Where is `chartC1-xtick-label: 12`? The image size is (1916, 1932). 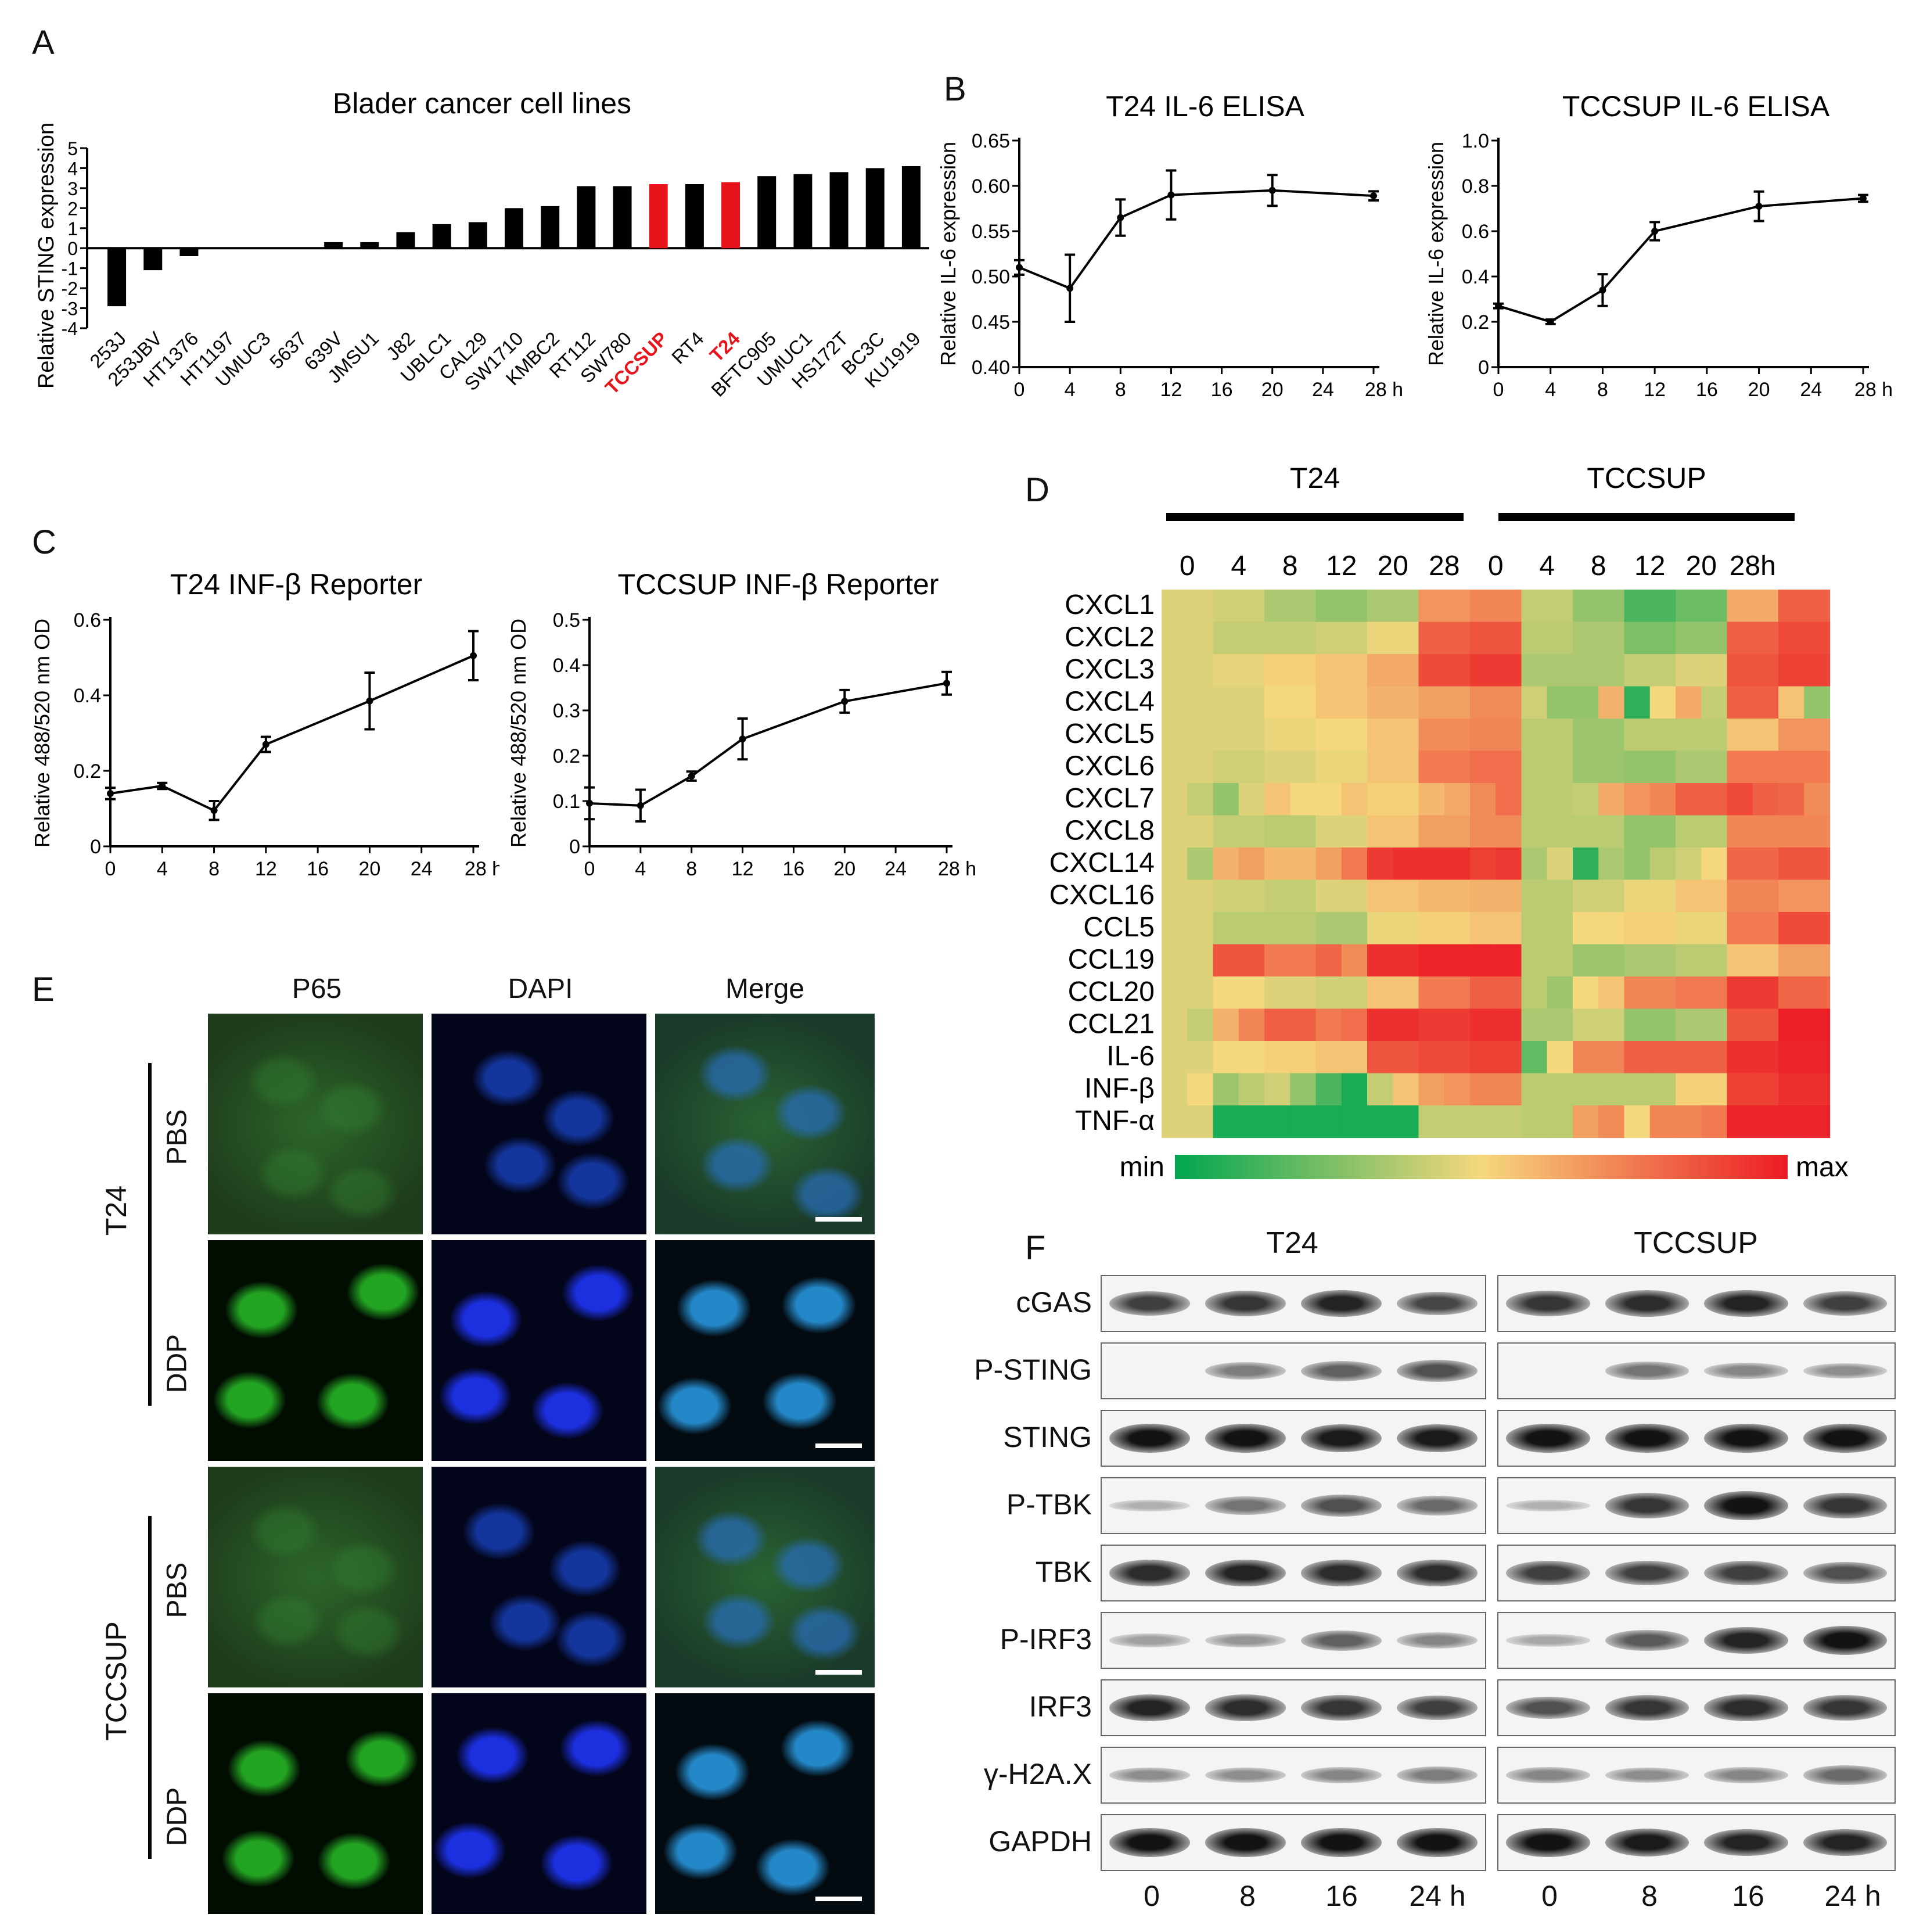 chartC1-xtick-label: 12 is located at coordinates (266, 869).